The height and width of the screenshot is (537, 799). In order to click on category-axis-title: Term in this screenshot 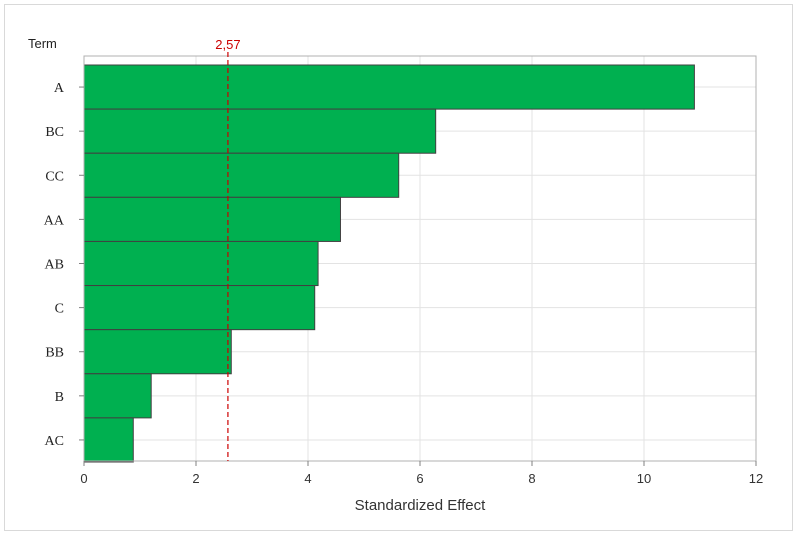, I will do `click(42, 43)`.